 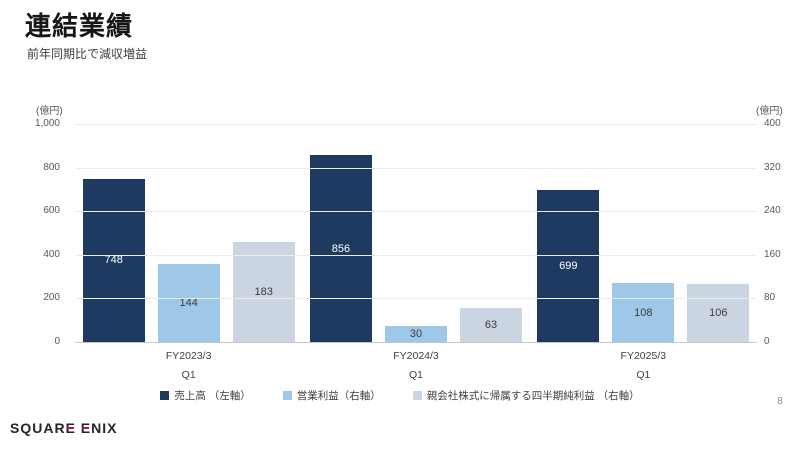 I want to click on bar-value: 30, so click(x=415, y=333).